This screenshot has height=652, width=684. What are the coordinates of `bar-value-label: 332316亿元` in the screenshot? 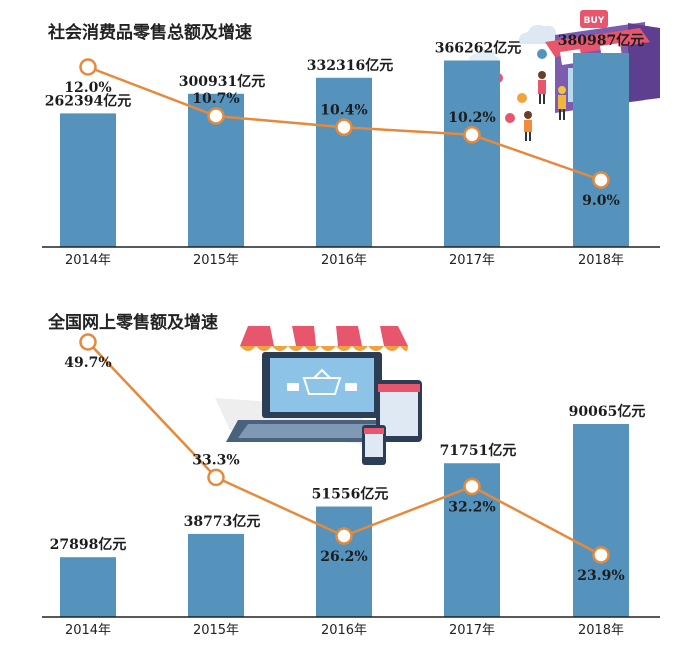 It's located at (350, 65).